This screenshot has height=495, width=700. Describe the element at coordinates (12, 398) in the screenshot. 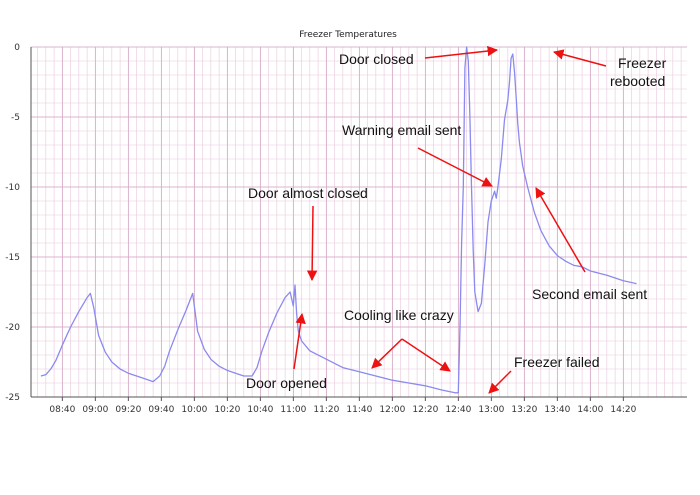

I see `y-tick-label: -25` at that location.